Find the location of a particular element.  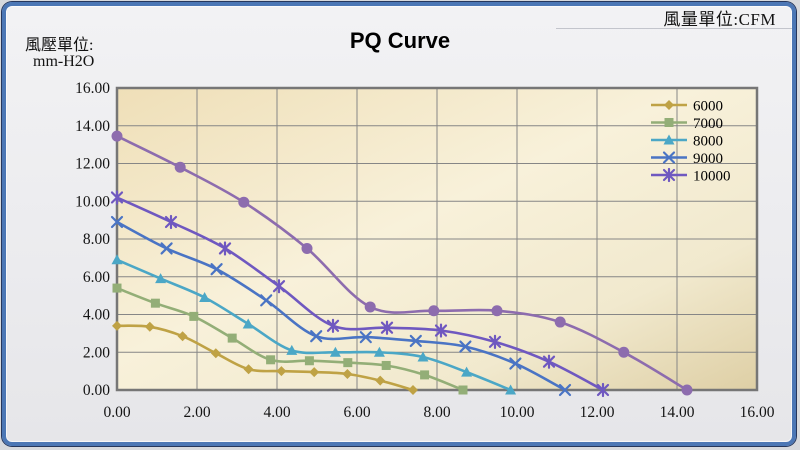

legend-item-8000: 8000 is located at coordinates (687, 142).